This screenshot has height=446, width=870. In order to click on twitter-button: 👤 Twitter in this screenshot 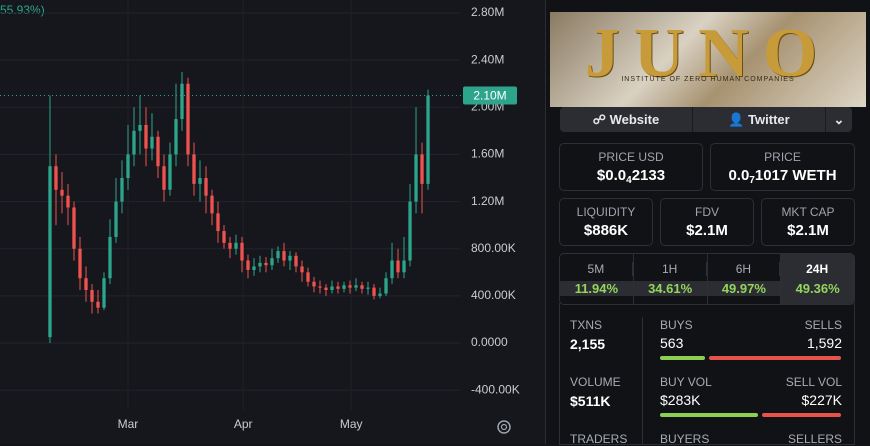, I will do `click(759, 119)`.